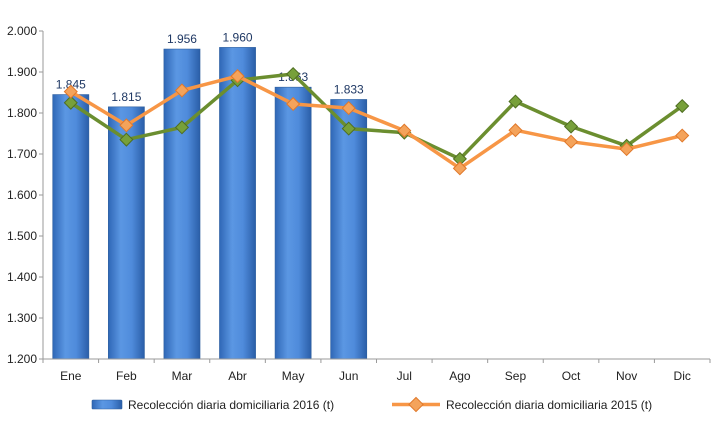 Image resolution: width=716 pixels, height=426 pixels. I want to click on bar-2016-feb, so click(126, 233).